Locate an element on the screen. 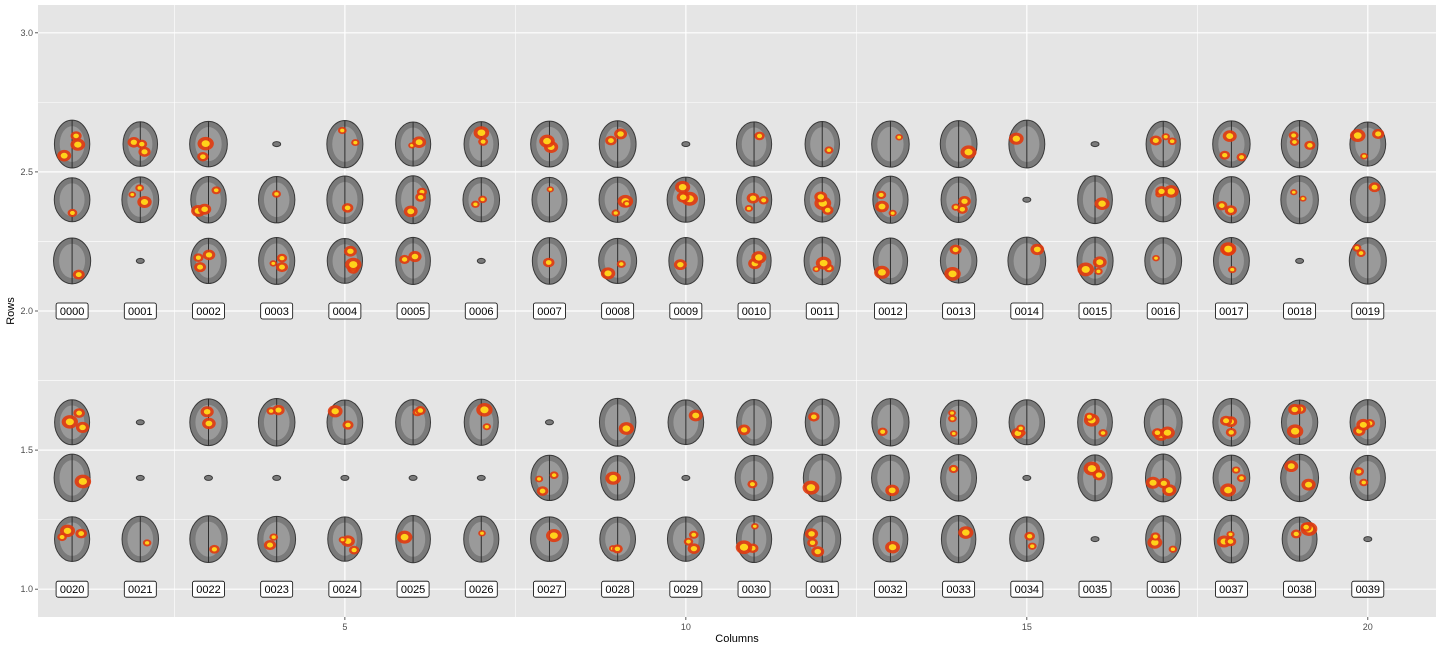  component-label: 0001 is located at coordinates (140, 311).